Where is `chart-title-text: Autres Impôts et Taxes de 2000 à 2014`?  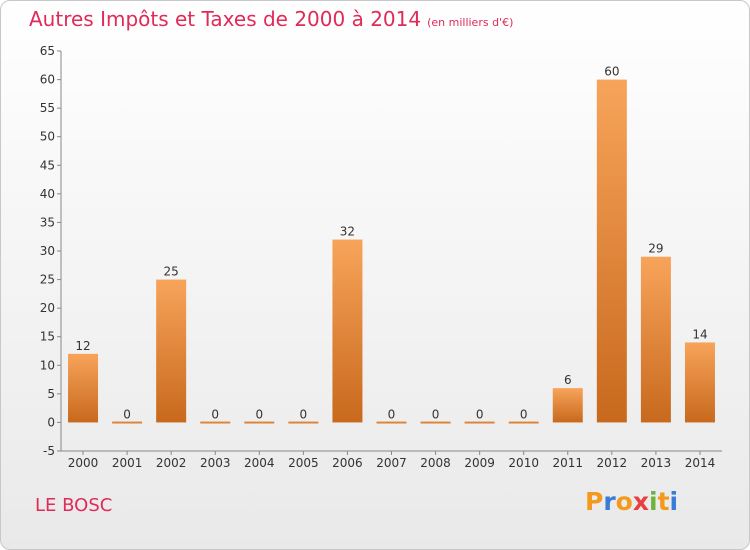 chart-title-text: Autres Impôts et Taxes de 2000 à 2014 is located at coordinates (225, 19).